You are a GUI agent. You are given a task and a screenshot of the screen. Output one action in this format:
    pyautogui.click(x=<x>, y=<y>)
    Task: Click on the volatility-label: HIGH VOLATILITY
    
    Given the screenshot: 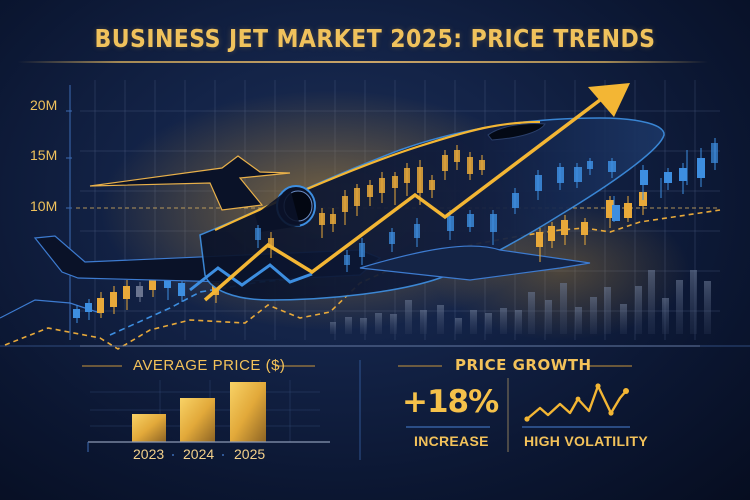 What is the action you would take?
    pyautogui.click(x=586, y=441)
    